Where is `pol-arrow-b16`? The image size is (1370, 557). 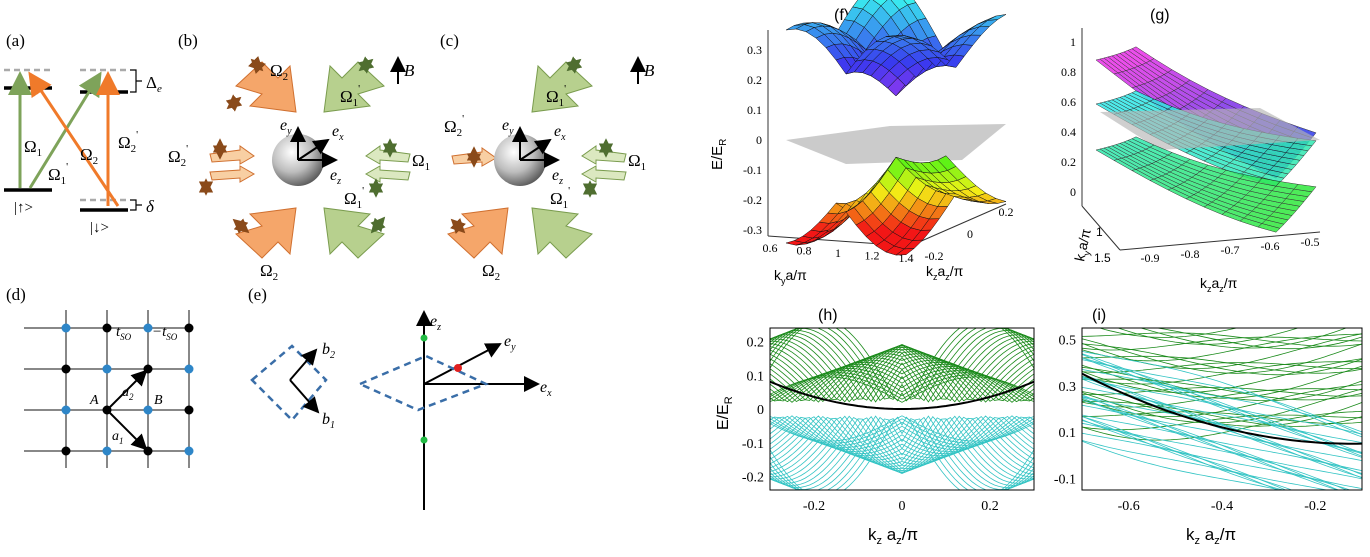
pol-arrow-b16 is located at coordinates (378, 224).